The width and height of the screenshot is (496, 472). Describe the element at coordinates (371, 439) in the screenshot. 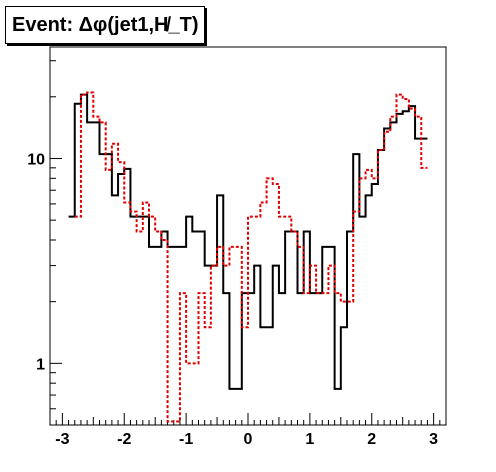

I see `x-tick-label: 2` at that location.